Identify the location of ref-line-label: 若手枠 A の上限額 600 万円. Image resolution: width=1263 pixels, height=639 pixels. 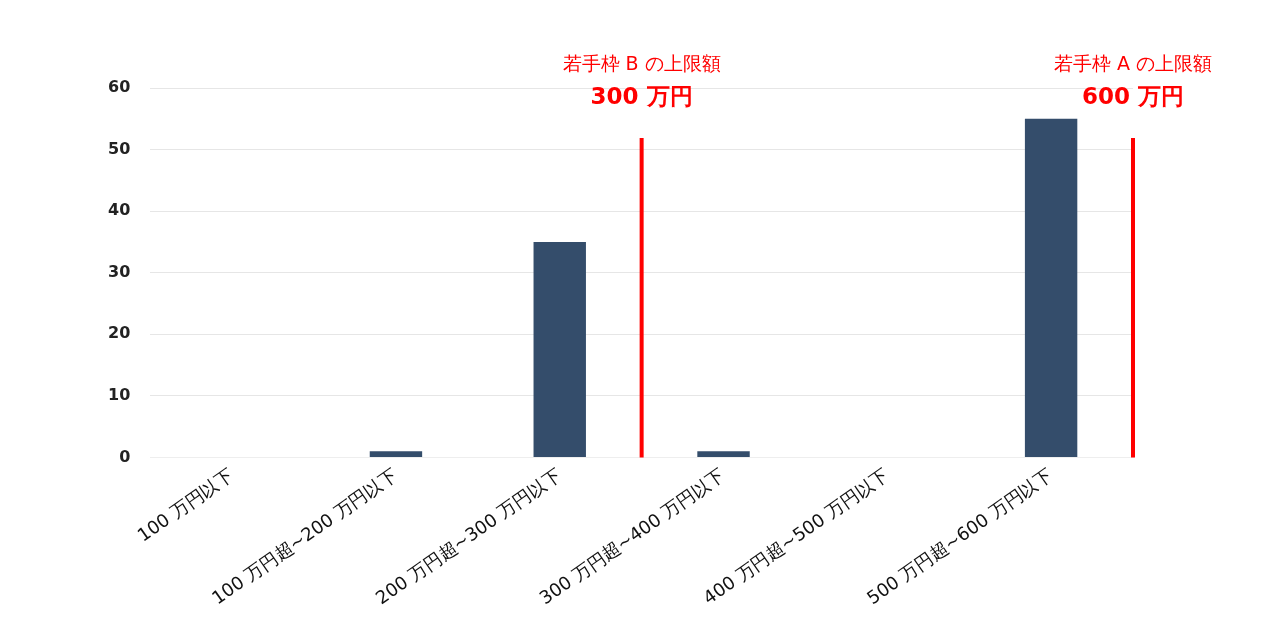
(1133, 80).